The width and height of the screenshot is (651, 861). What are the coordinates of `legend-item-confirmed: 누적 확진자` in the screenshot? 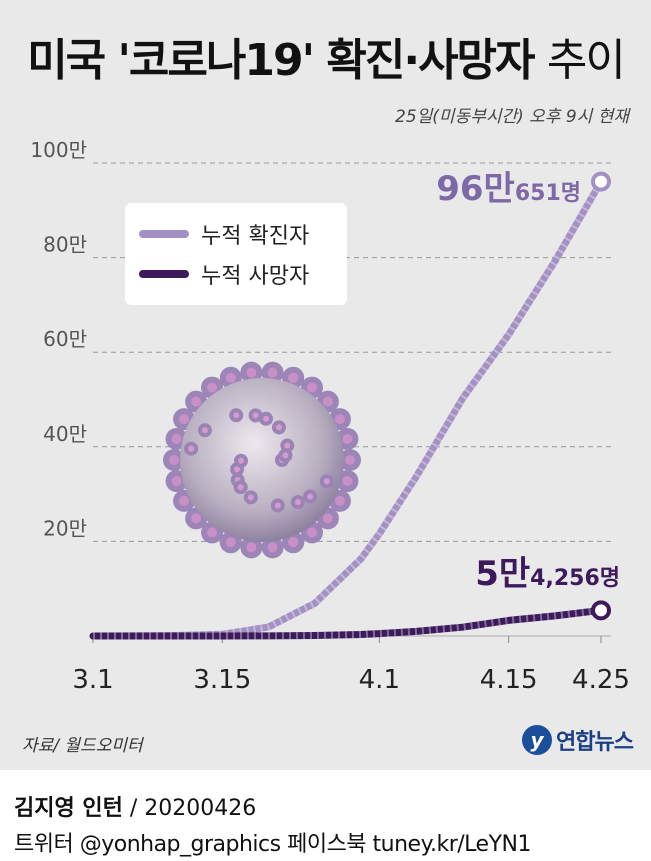 It's located at (224, 234).